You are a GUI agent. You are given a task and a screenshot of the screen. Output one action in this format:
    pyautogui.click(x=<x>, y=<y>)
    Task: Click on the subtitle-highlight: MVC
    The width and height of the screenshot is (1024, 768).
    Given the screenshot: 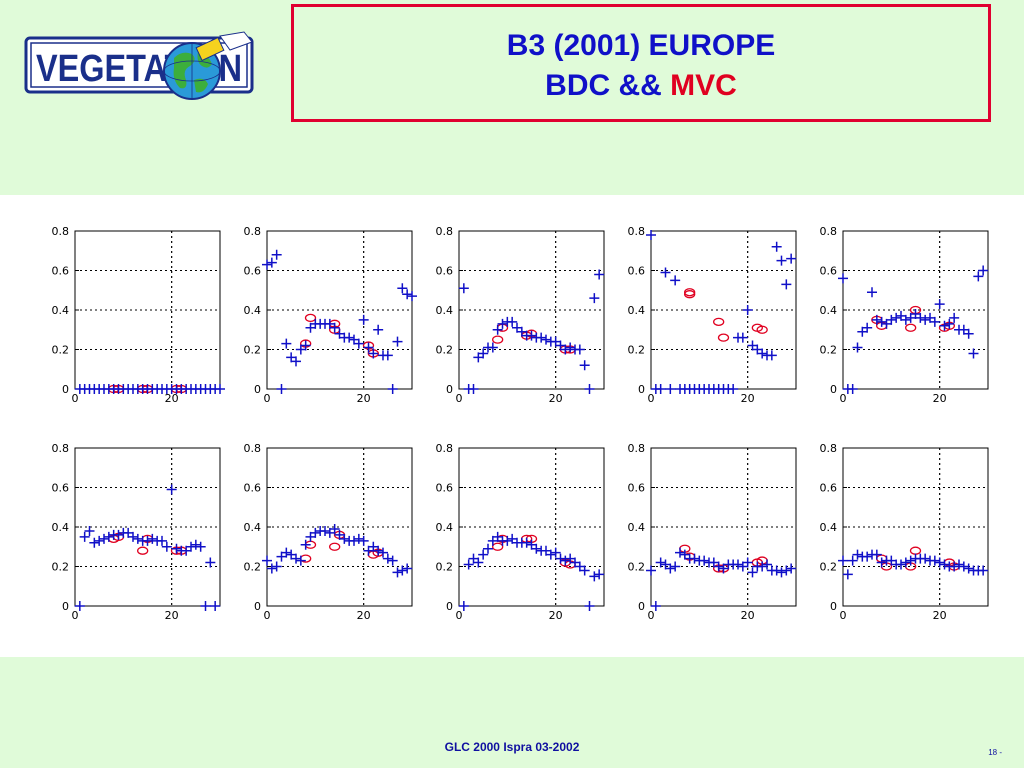 What is the action you would take?
    pyautogui.click(x=703, y=85)
    